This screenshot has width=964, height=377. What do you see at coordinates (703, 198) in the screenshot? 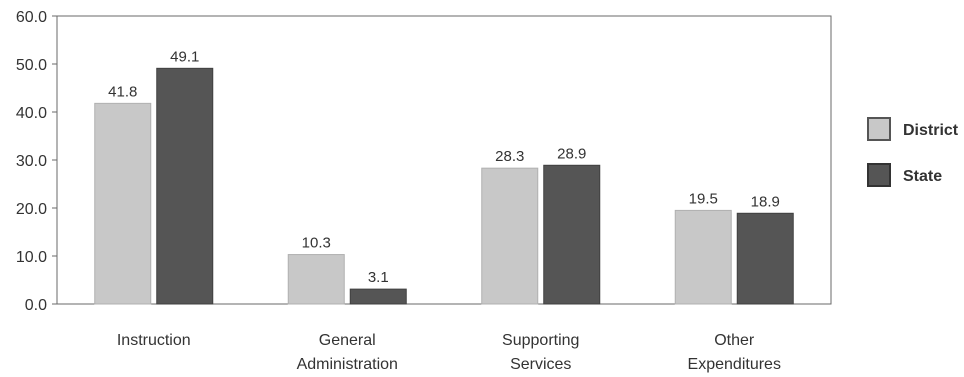
I see `data-label-district-3: 19.5` at bounding box center [703, 198].